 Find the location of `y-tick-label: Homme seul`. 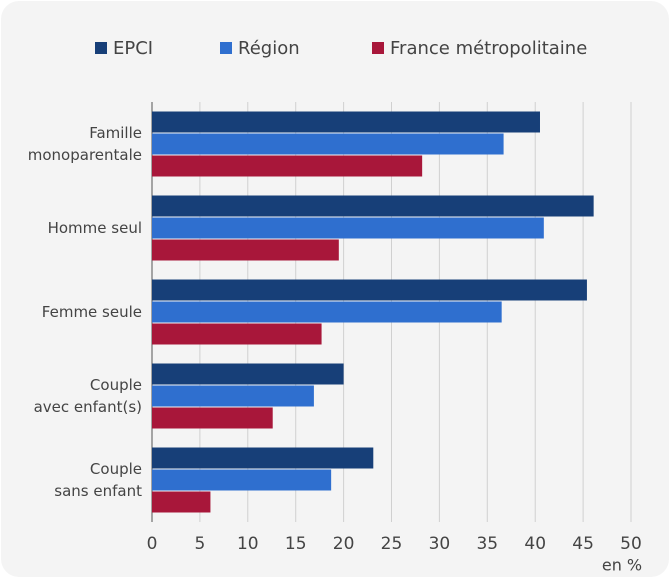

y-tick-label: Homme seul is located at coordinates (95, 228).